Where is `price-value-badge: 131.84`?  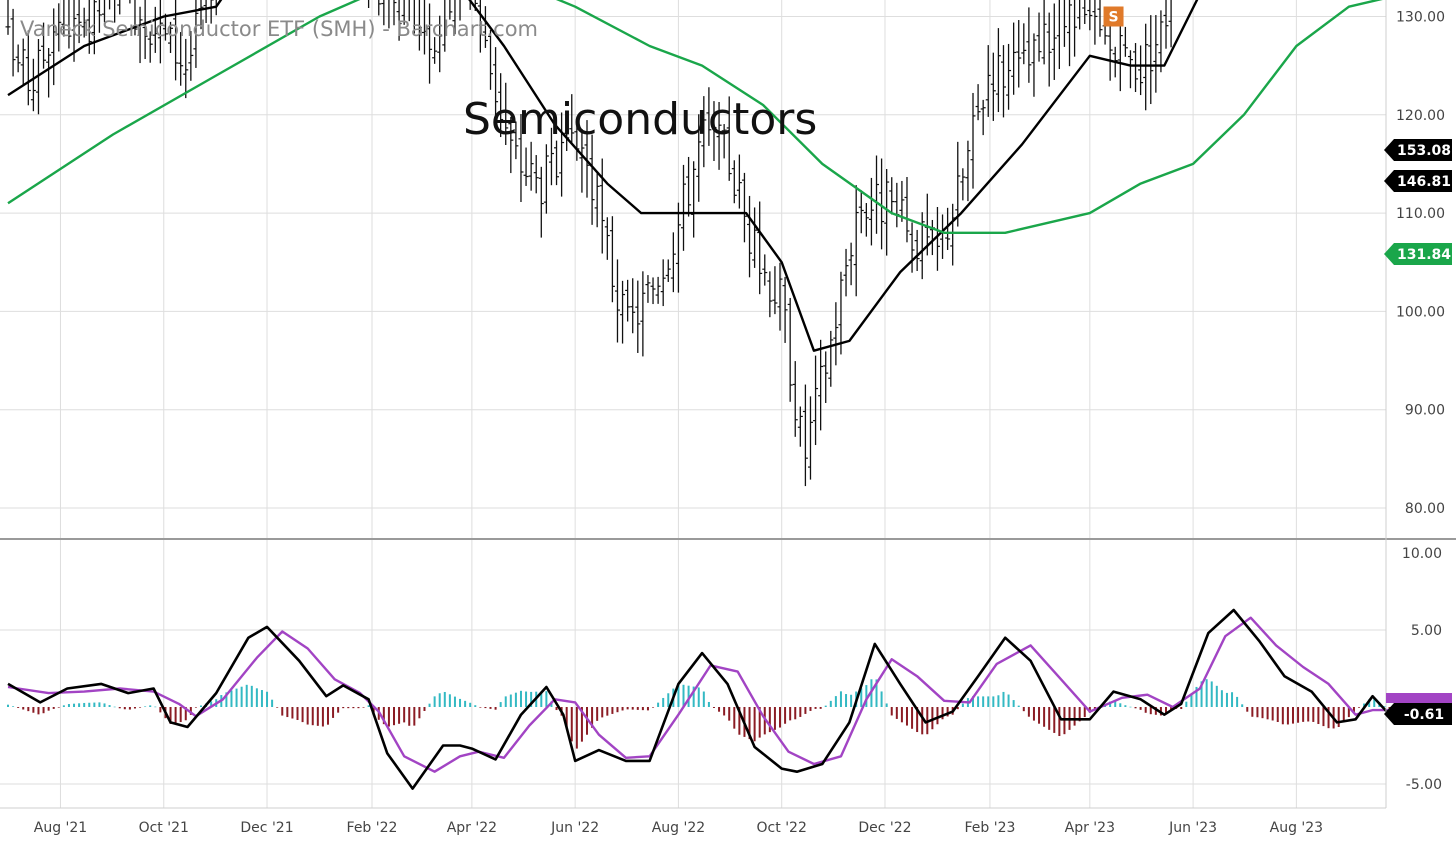 price-value-badge: 131.84 is located at coordinates (1418, 254).